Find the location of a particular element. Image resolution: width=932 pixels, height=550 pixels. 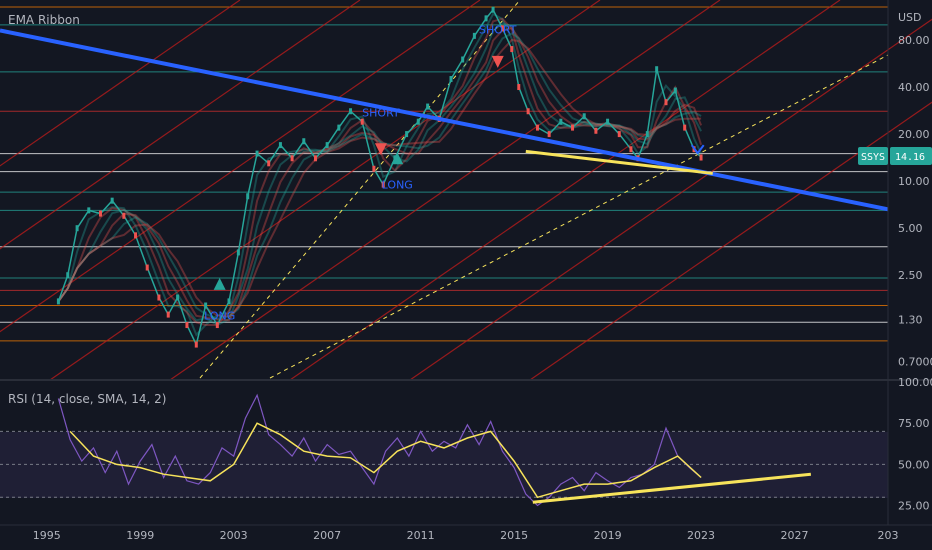

svg-text: SSYS is located at coordinates (873, 157).